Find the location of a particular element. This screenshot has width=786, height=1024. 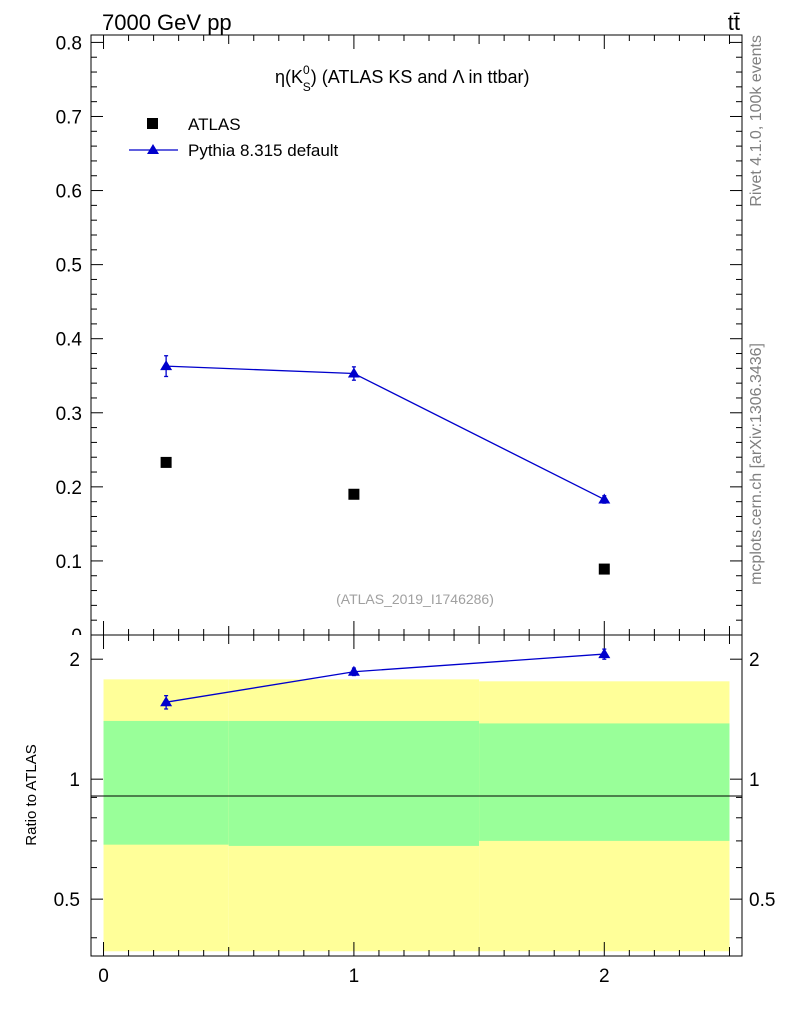

main-series is located at coordinates (385, 465).